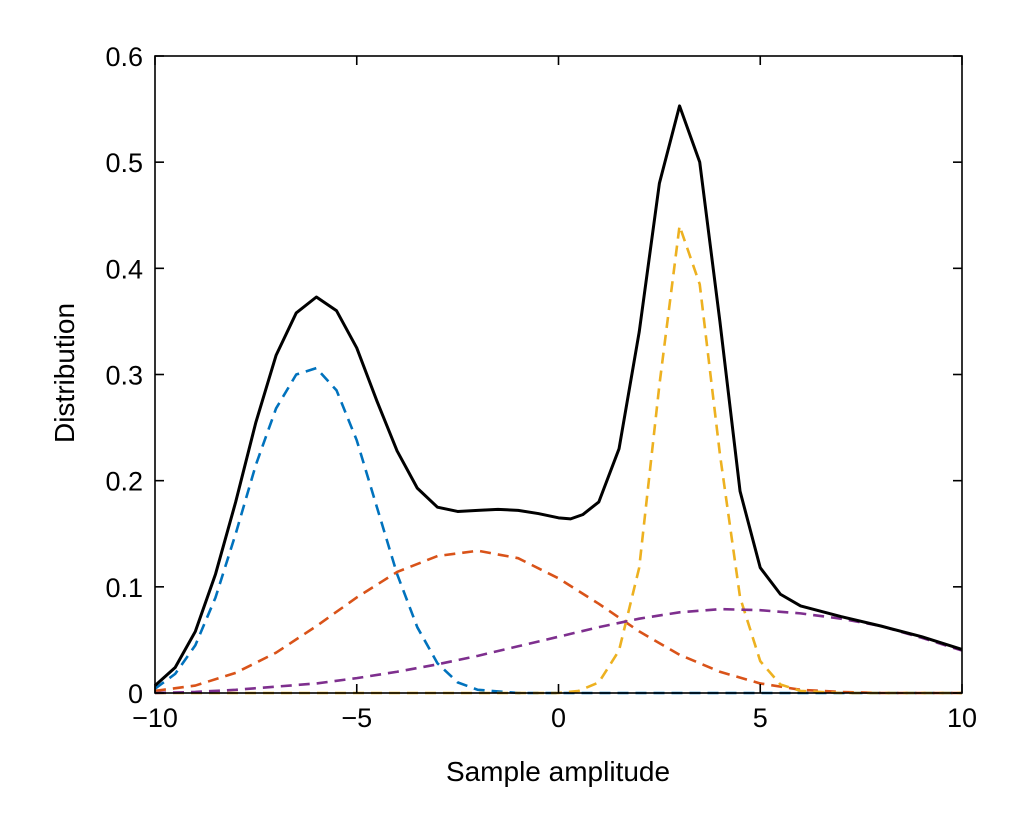 This screenshot has height=816, width=1022. What do you see at coordinates (124, 163) in the screenshot?
I see `y-tick-label: 0.5` at bounding box center [124, 163].